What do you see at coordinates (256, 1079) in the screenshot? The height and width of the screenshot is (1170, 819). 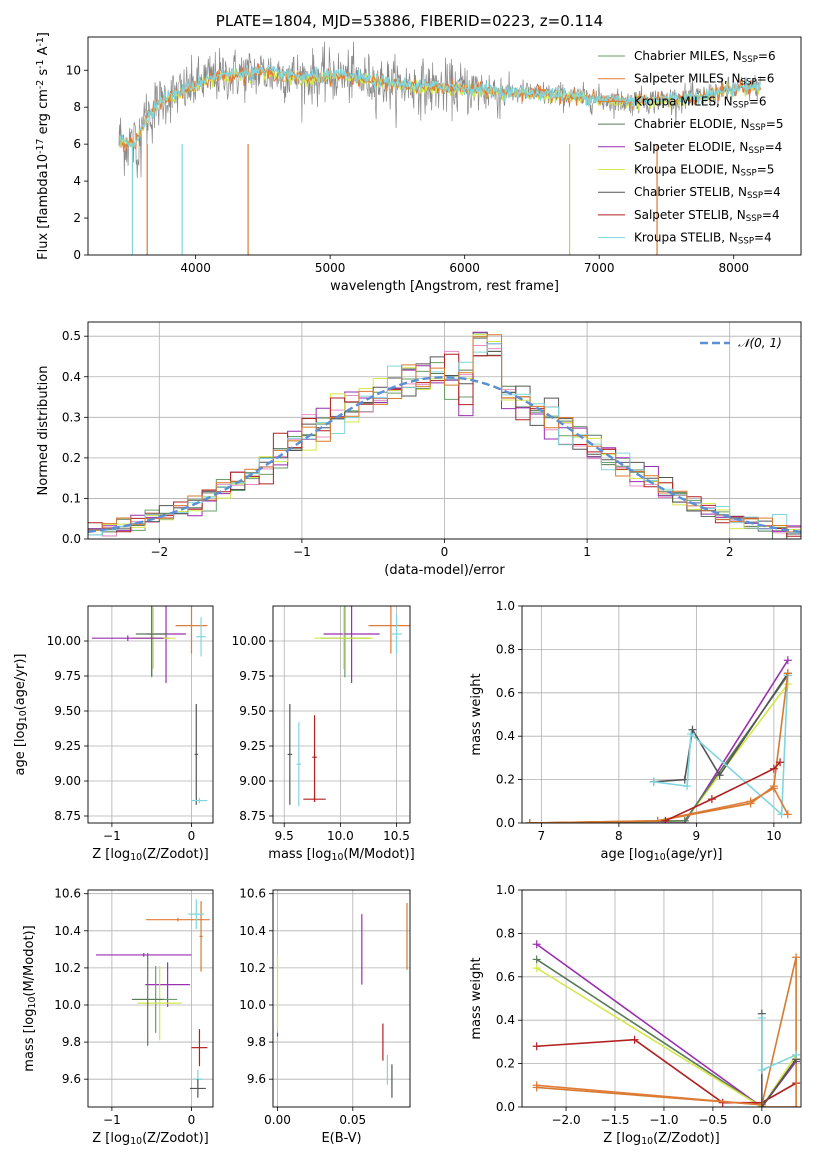 I see `y-tick-label: 9.6` at bounding box center [256, 1079].